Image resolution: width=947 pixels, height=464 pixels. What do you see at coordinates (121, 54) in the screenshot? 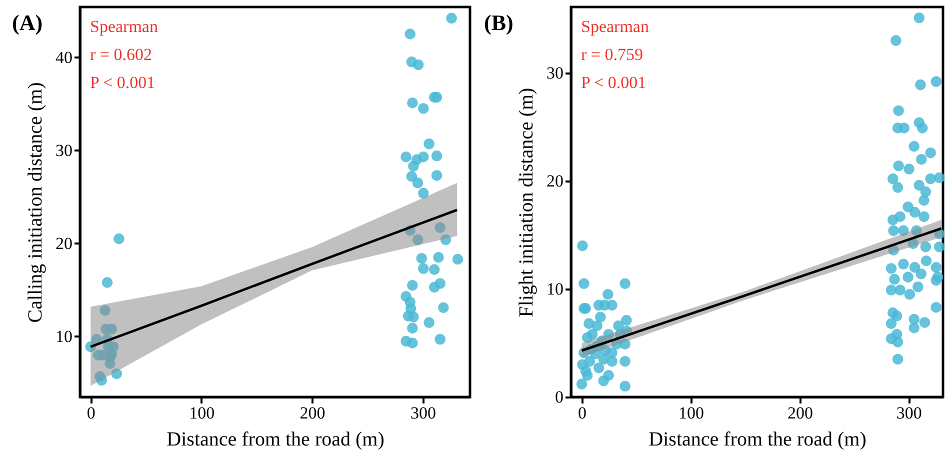
I see `annotation: r = 0.602` at bounding box center [121, 54].